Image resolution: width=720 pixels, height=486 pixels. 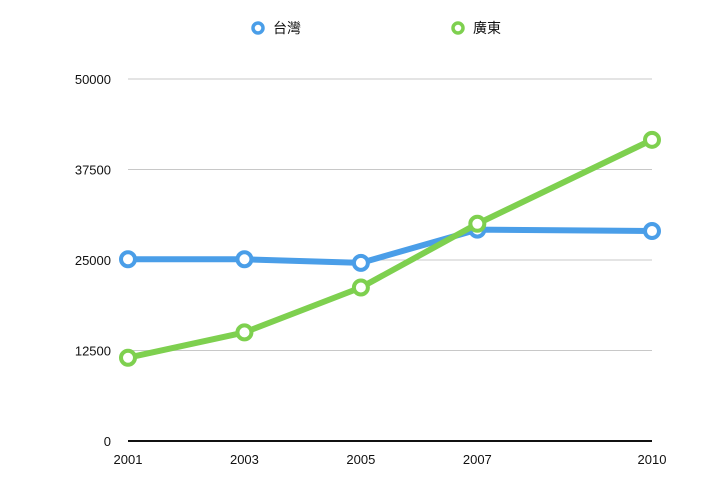 I want to click on x-tick-label: 2010, so click(x=652, y=459).